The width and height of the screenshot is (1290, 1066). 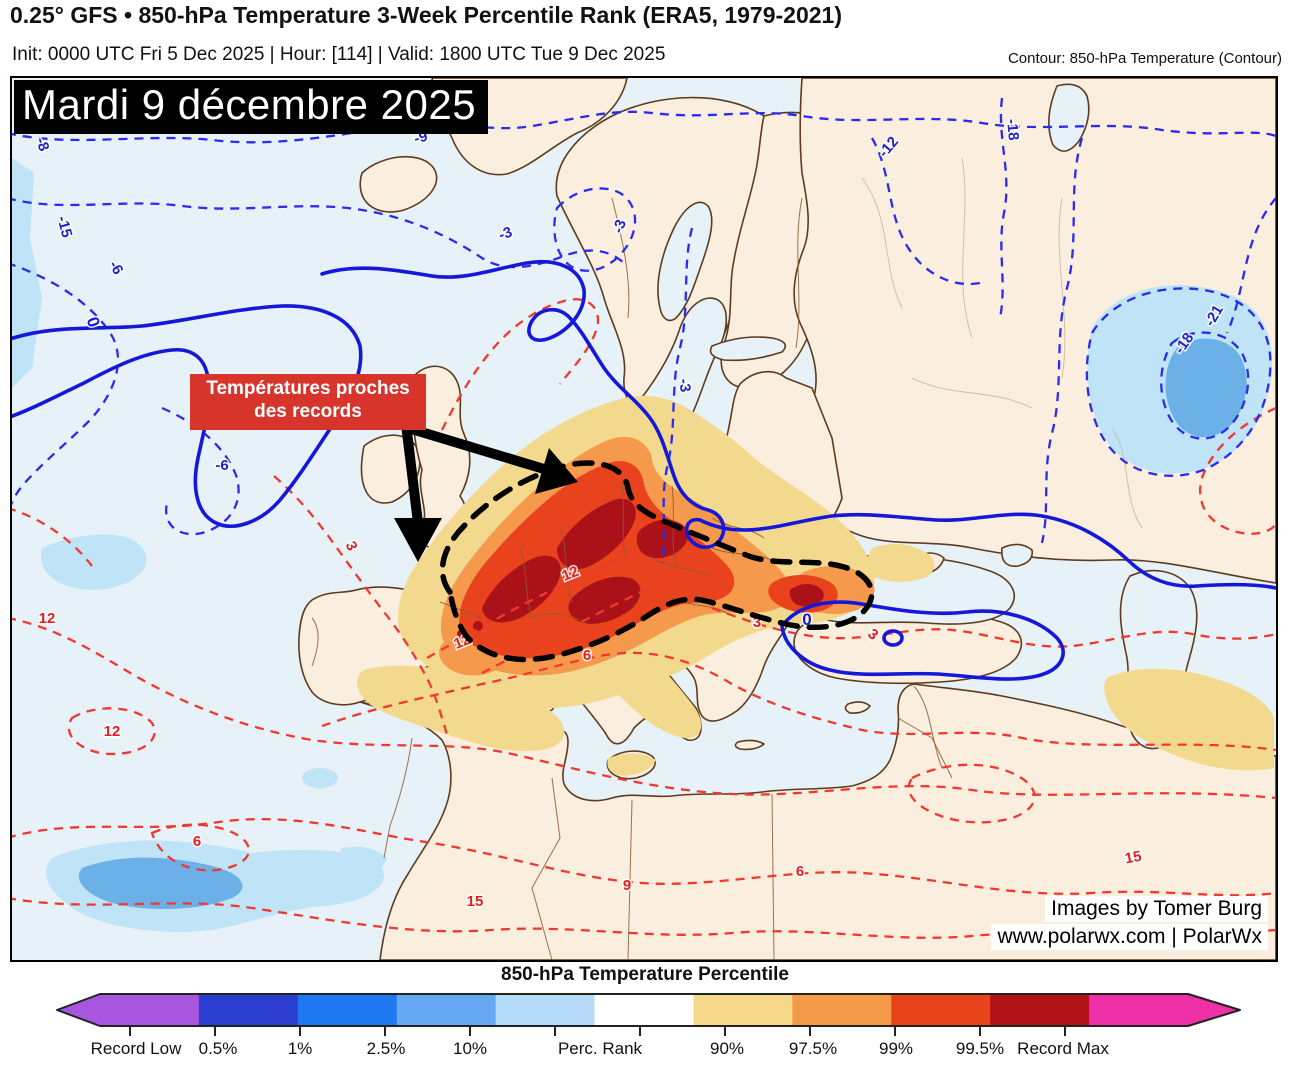 What do you see at coordinates (627, 885) in the screenshot?
I see `contour-label-red: 9` at bounding box center [627, 885].